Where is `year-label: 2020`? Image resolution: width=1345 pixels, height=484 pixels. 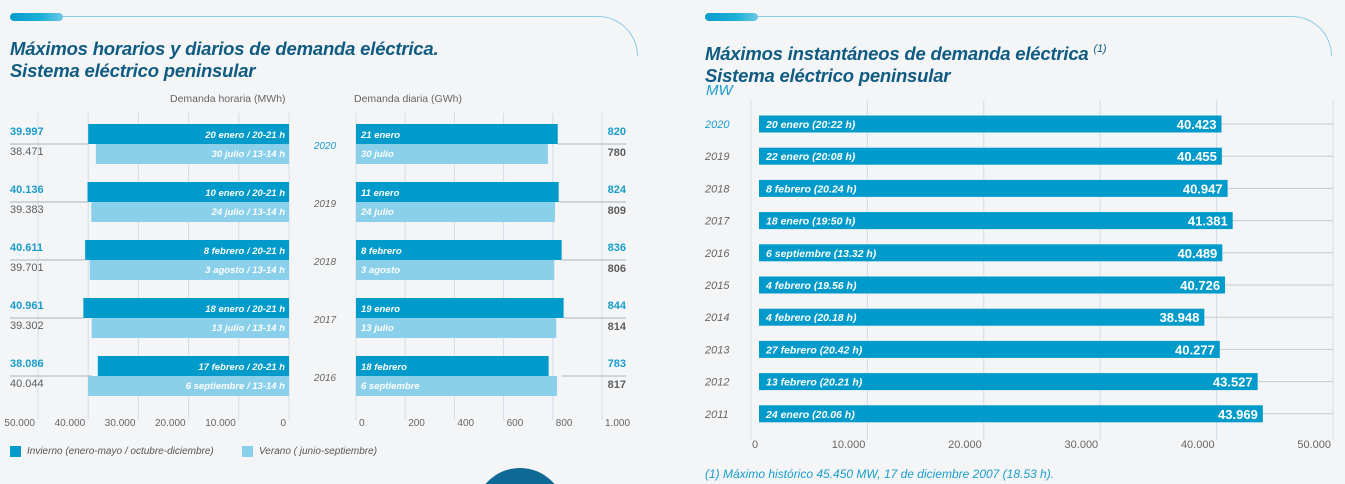 year-label: 2020 is located at coordinates (325, 146).